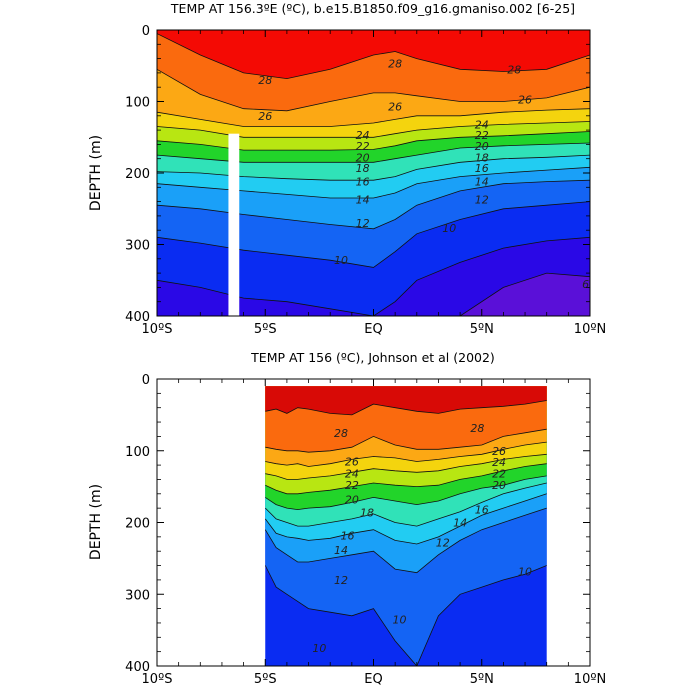 This screenshot has width=700, height=700. I want to click on contour-band-warm, so click(373, 54).